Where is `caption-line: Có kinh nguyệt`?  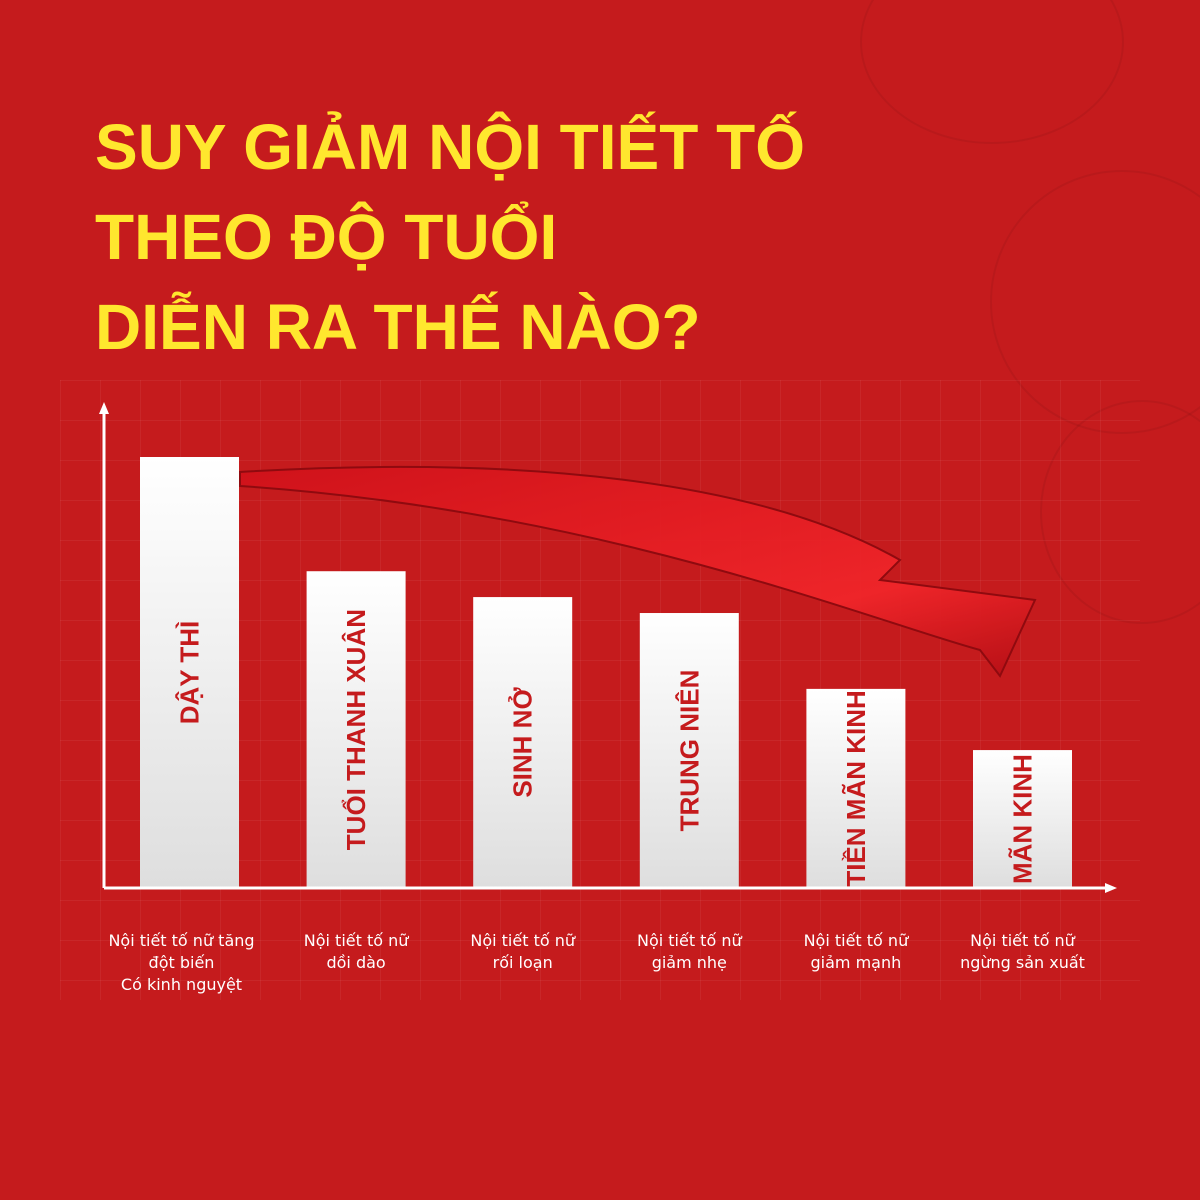
caption-line: Có kinh nguyệt is located at coordinates (181, 984).